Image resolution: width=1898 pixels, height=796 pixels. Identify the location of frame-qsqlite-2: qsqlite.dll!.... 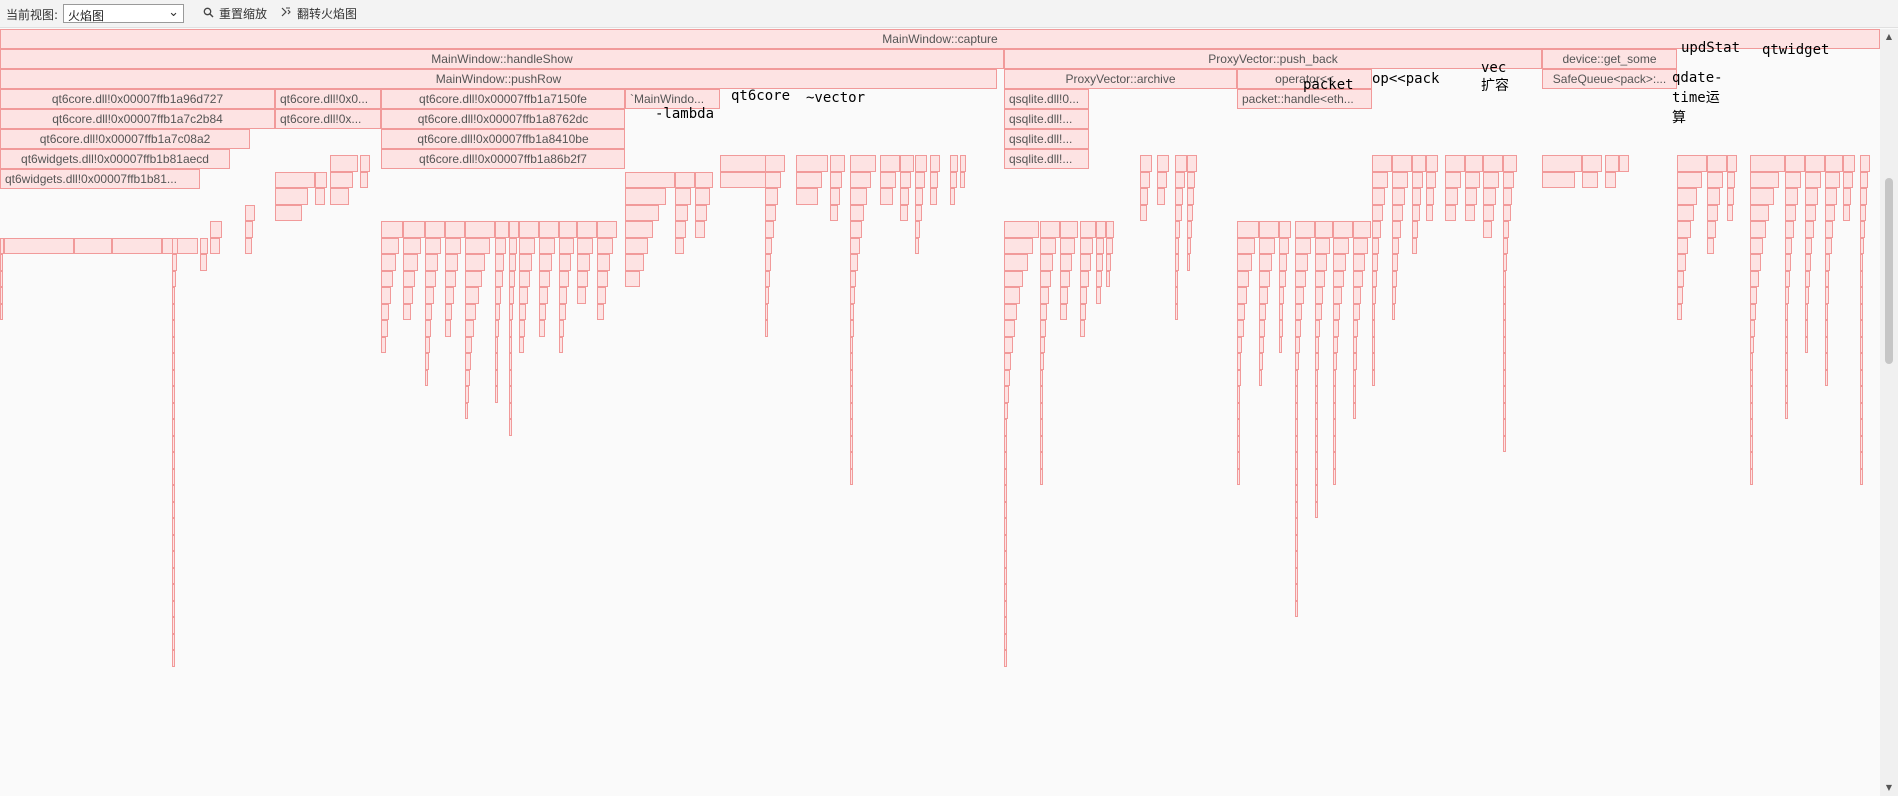
(1046, 119).